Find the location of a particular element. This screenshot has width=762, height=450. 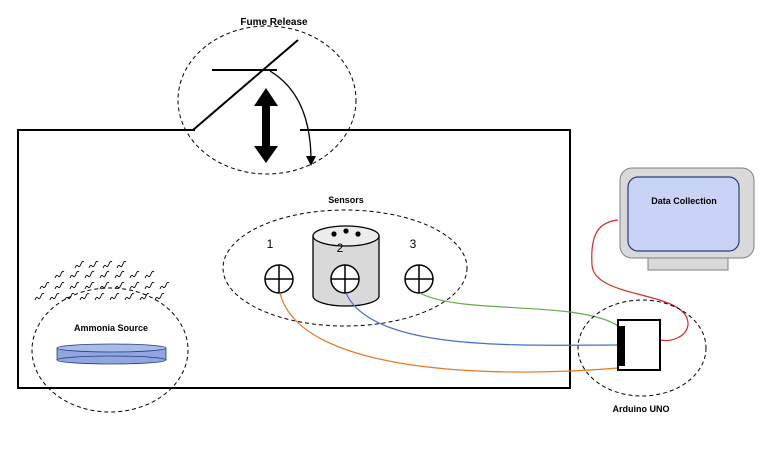

sensor-2-number: 2 is located at coordinates (340, 248).